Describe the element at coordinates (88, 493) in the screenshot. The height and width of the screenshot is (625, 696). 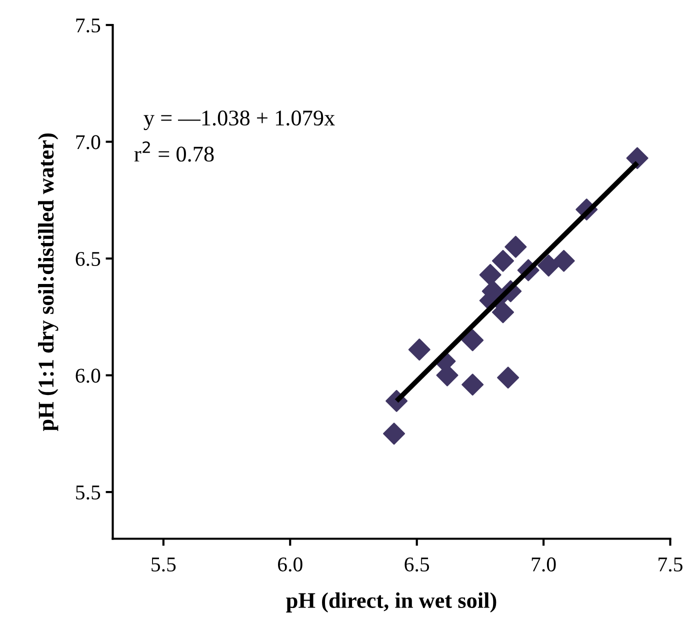
I see `y-tick-label: 5.5` at that location.